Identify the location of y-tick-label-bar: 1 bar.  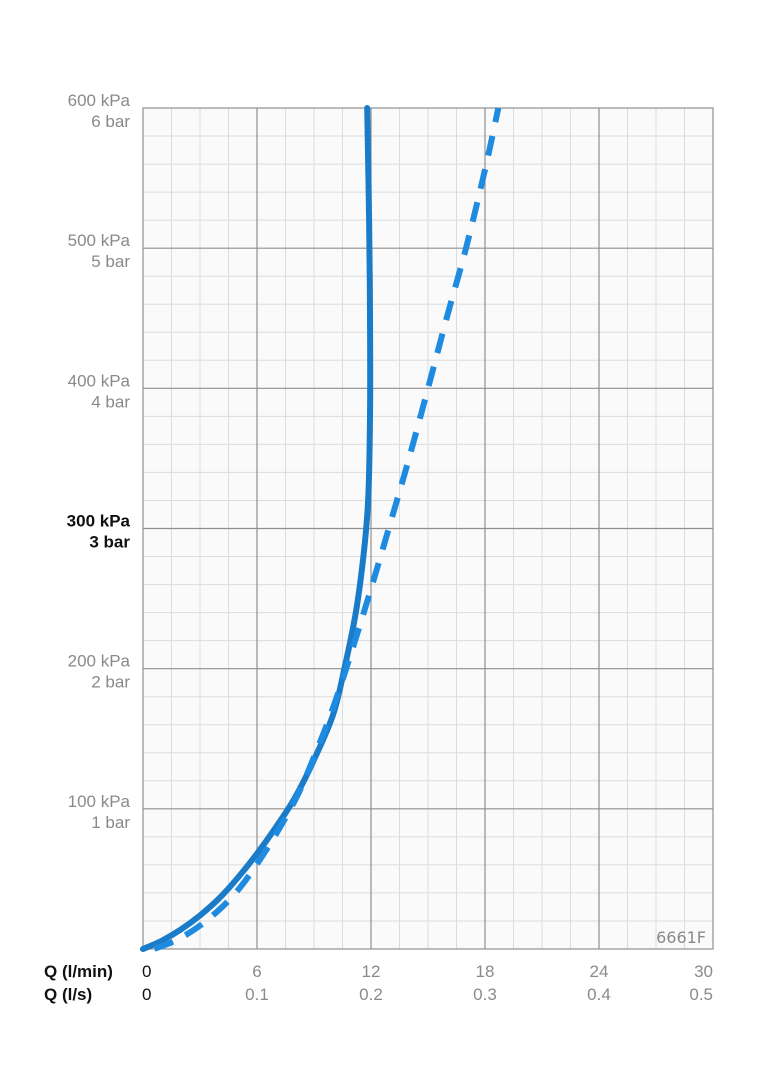
(110, 822).